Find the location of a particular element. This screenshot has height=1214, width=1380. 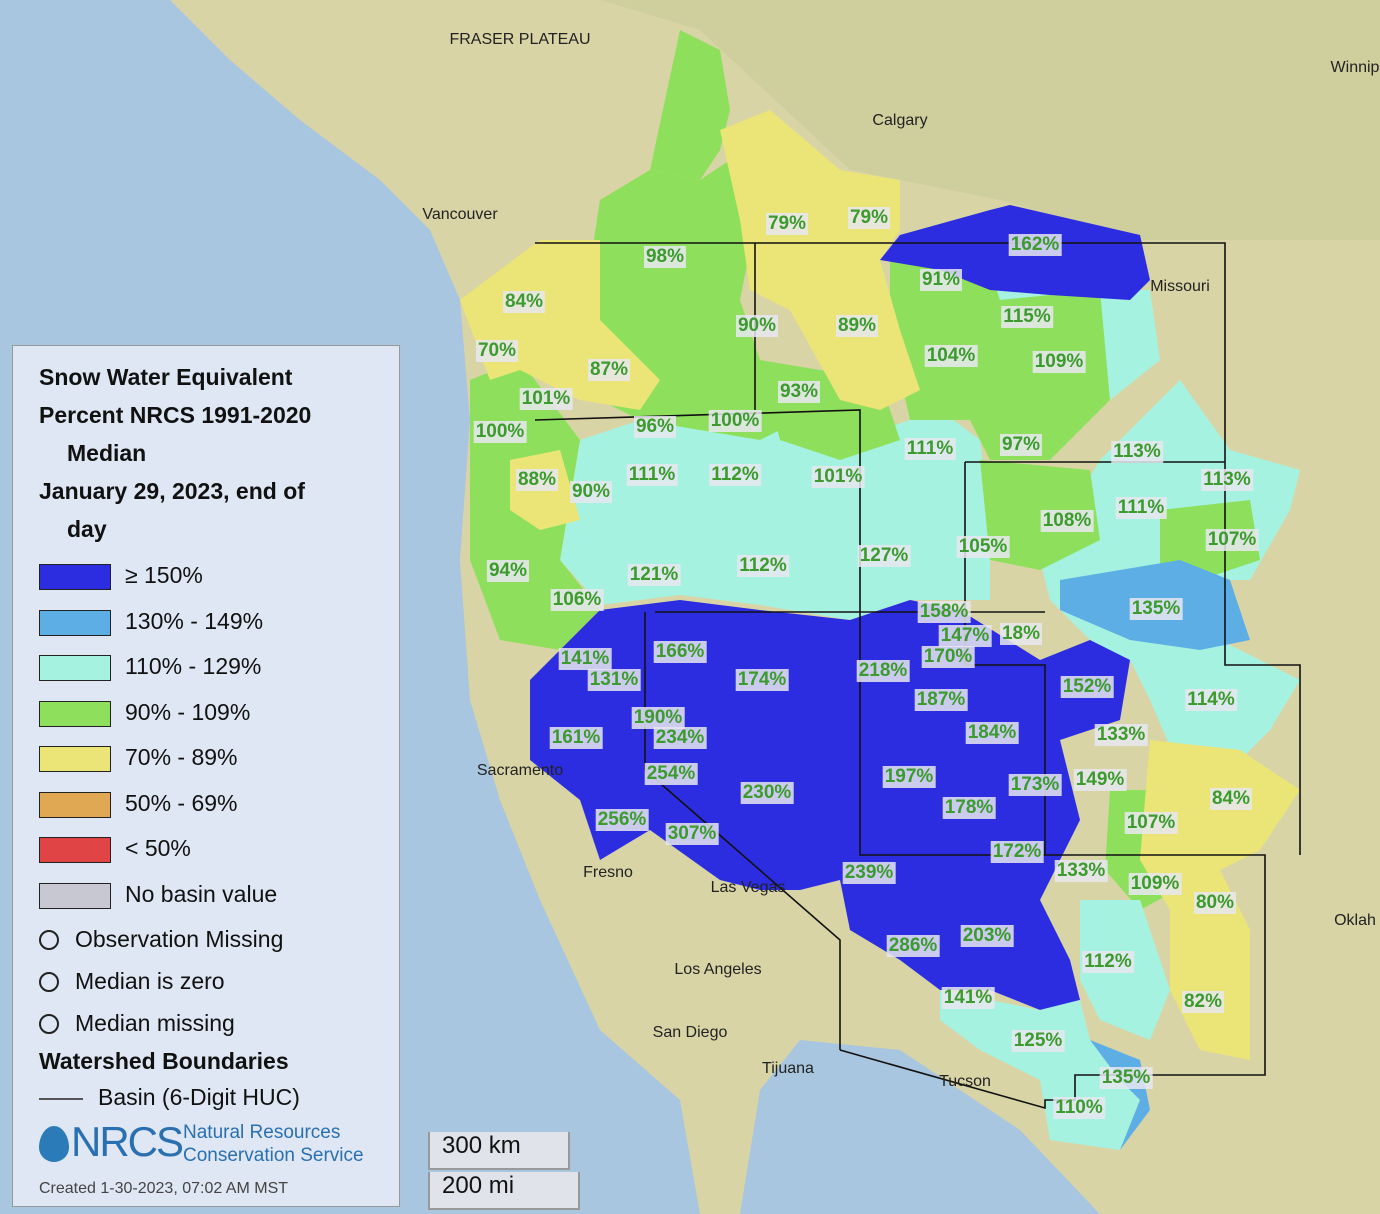

basin-label: 135% is located at coordinates (1126, 1078).